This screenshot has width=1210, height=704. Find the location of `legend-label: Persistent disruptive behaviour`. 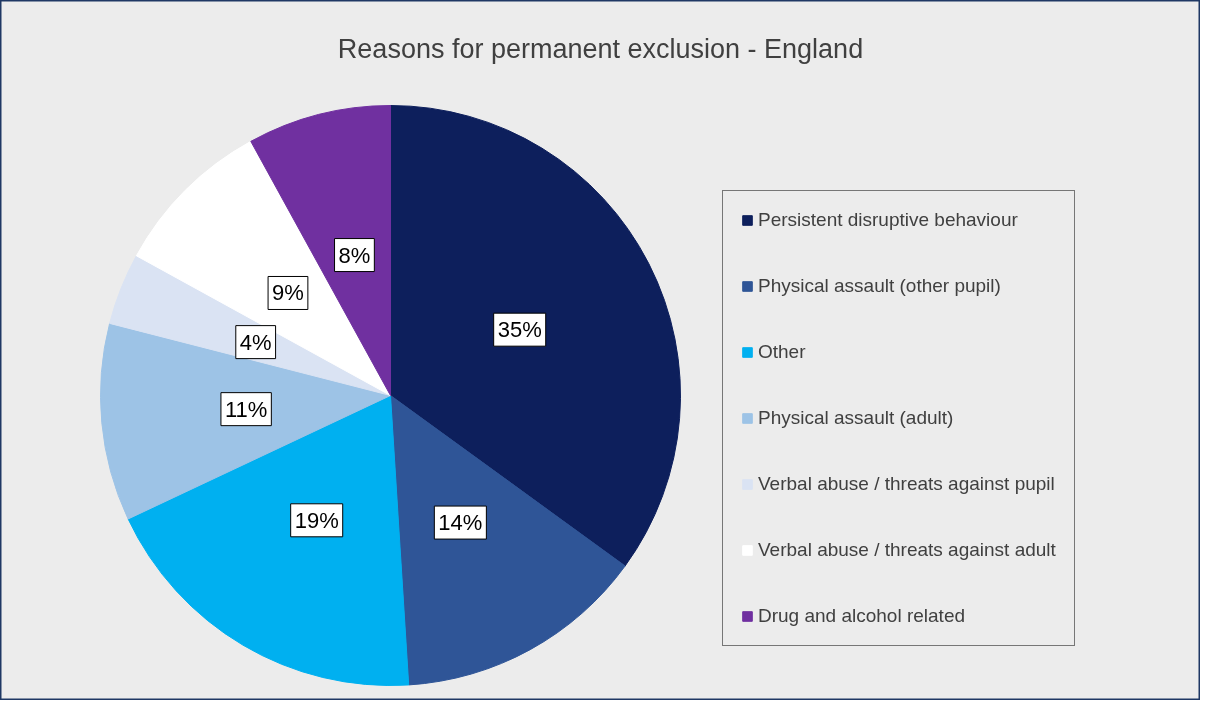

legend-label: Persistent disruptive behaviour is located at coordinates (888, 220).